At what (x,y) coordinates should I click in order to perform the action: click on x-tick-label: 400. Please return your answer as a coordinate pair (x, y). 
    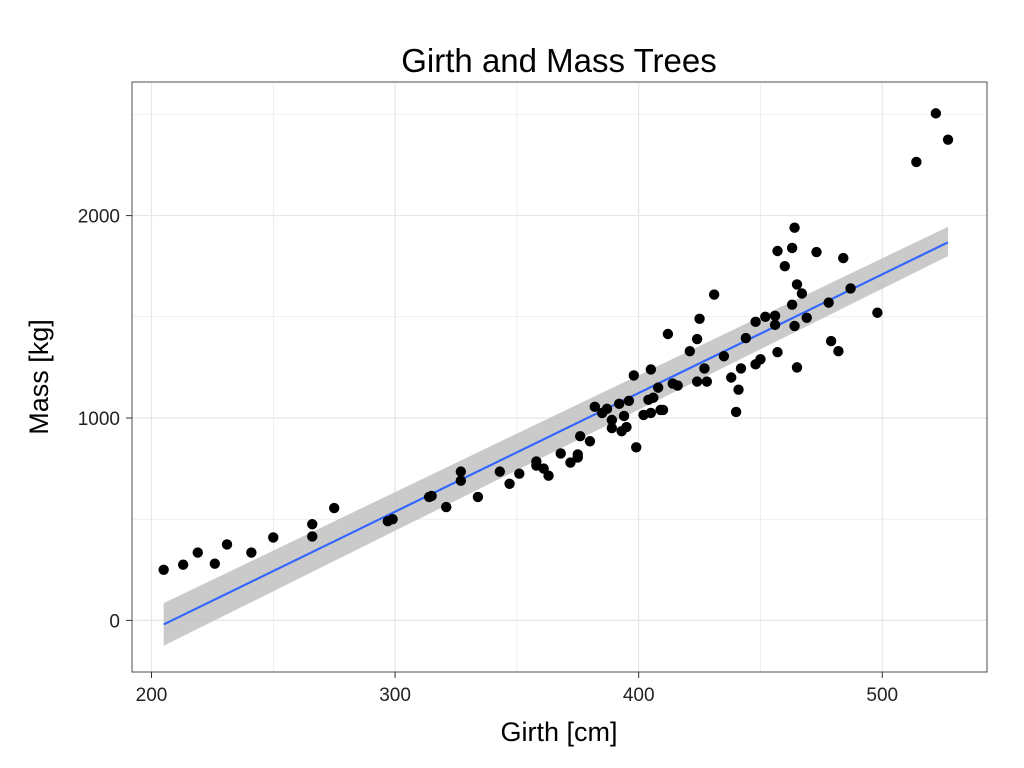
    Looking at the image, I should click on (639, 695).